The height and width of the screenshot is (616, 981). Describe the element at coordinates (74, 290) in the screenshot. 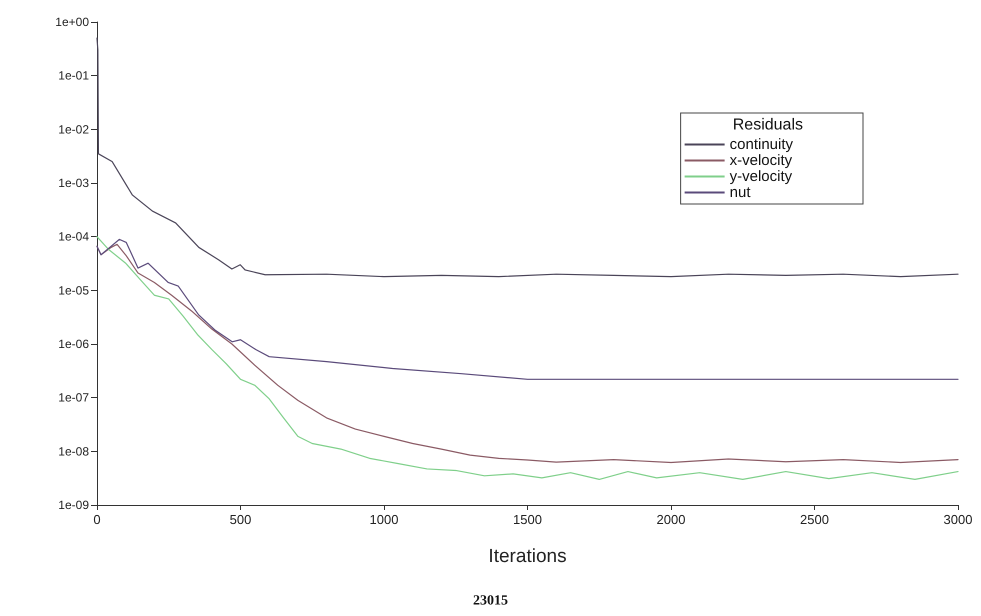

I see `y-tick-label: 1e-05` at that location.